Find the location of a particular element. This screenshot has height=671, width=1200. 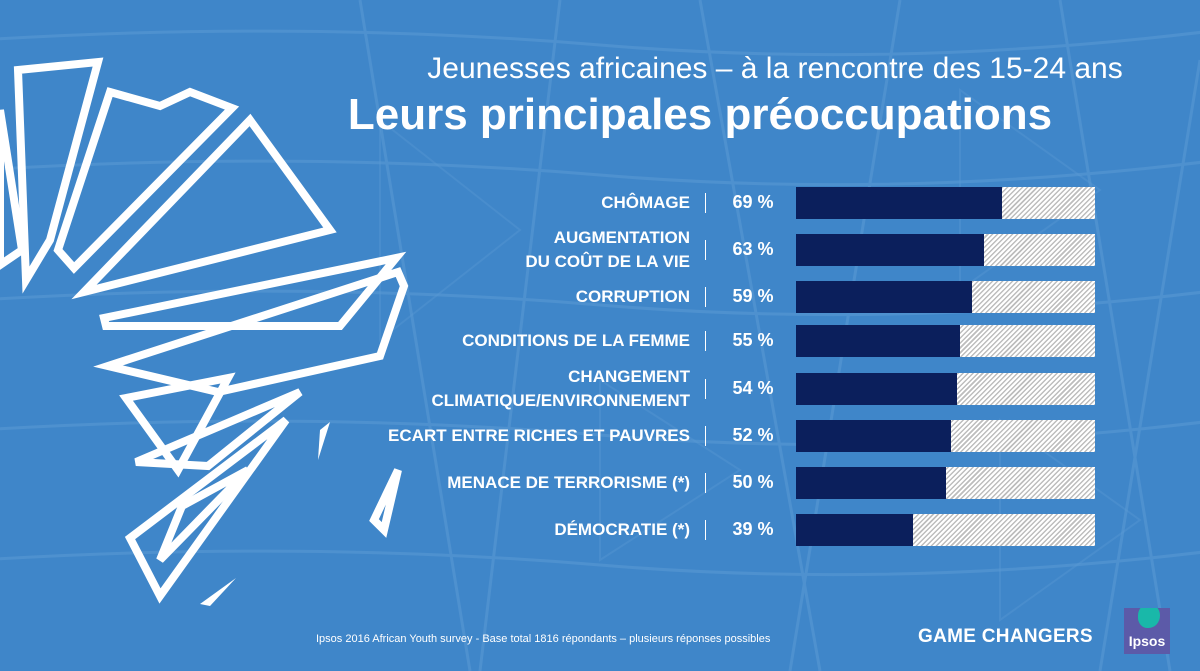

category-label-line2: DU COÛT DE LA VIE is located at coordinates (607, 261).